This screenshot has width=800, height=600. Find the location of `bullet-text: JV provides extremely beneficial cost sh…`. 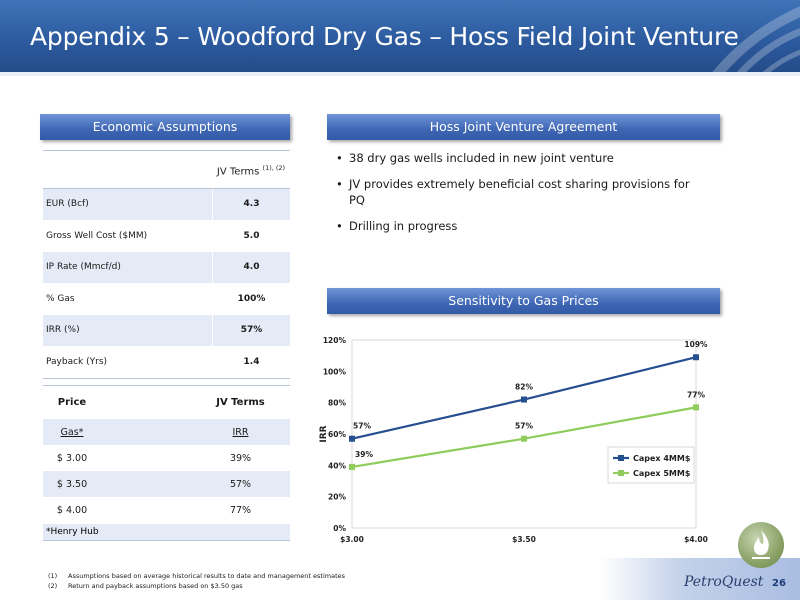

bullet-text: JV provides extremely beneficial cost sh… is located at coordinates (519, 192).